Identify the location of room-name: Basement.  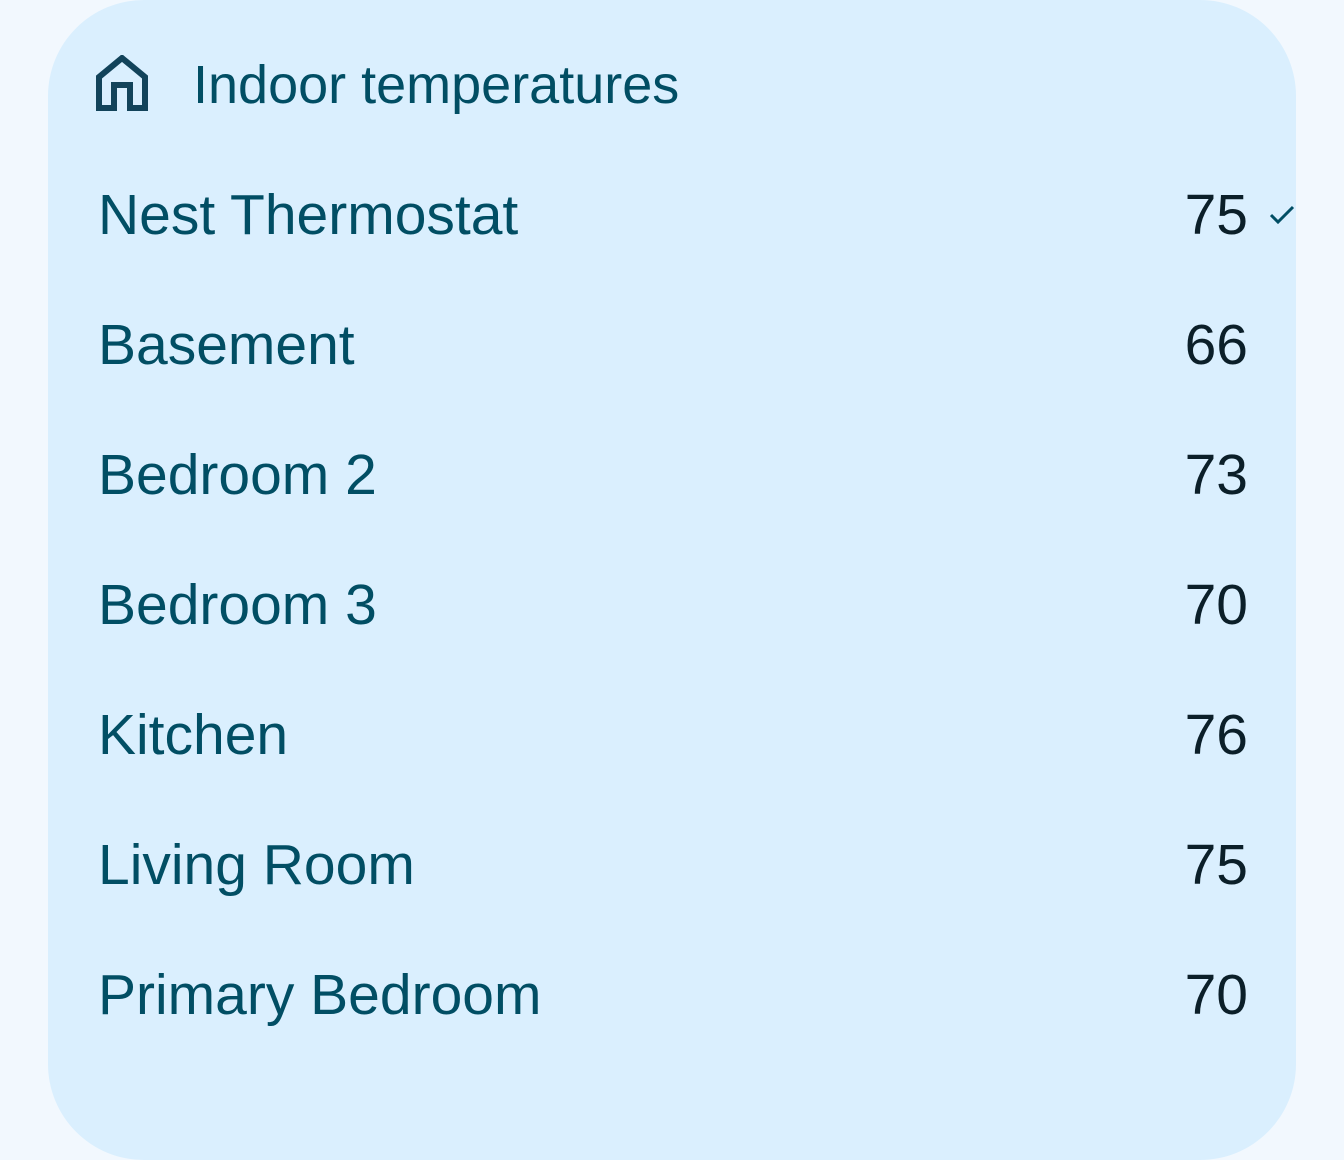
(226, 345).